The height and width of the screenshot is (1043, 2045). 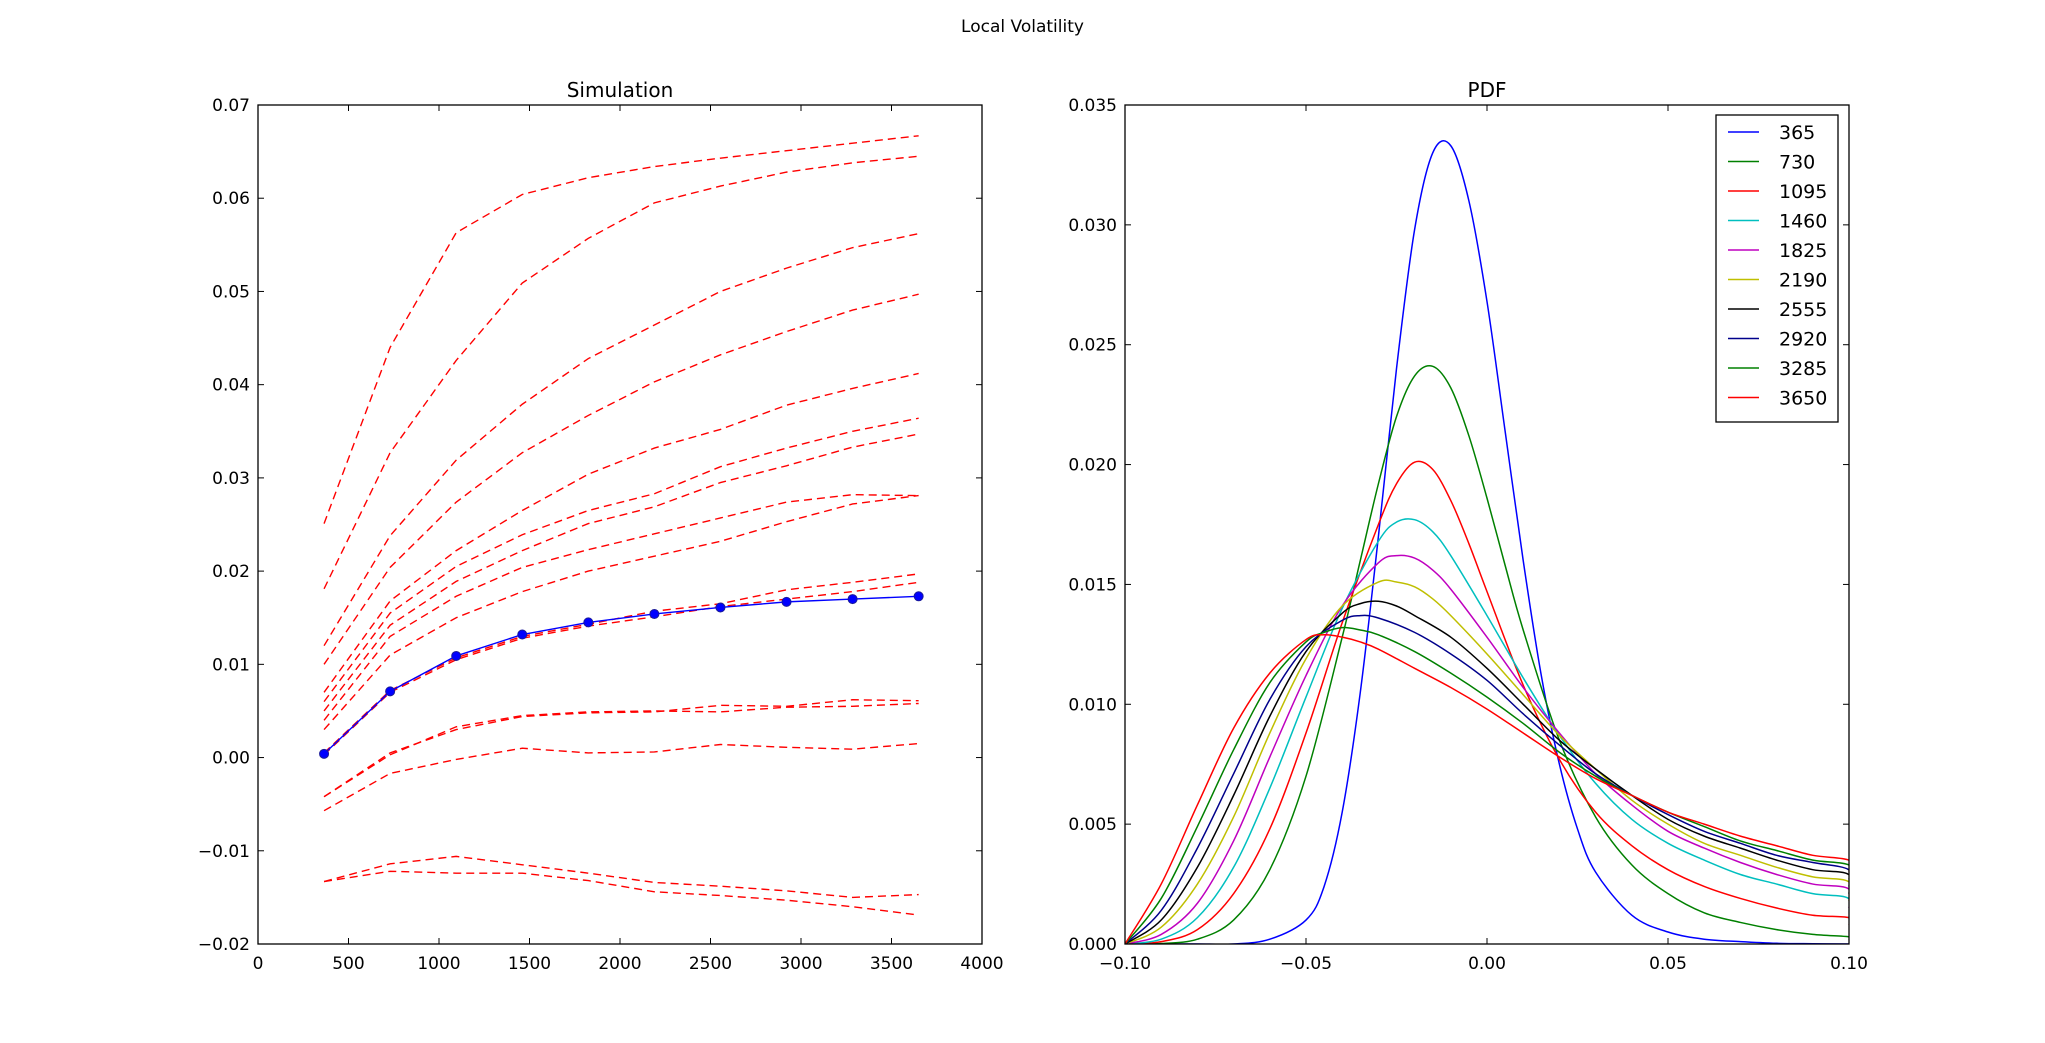 I want to click on y-tick-label: 0.05, so click(x=231, y=292).